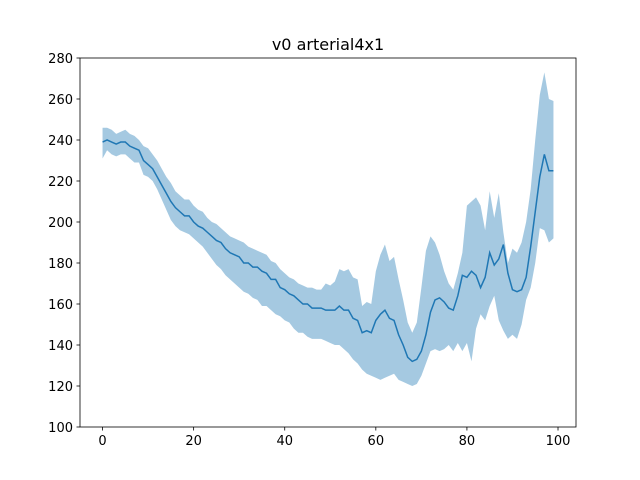 The image size is (640, 480). I want to click on x-tick-label: 0, so click(102, 441).